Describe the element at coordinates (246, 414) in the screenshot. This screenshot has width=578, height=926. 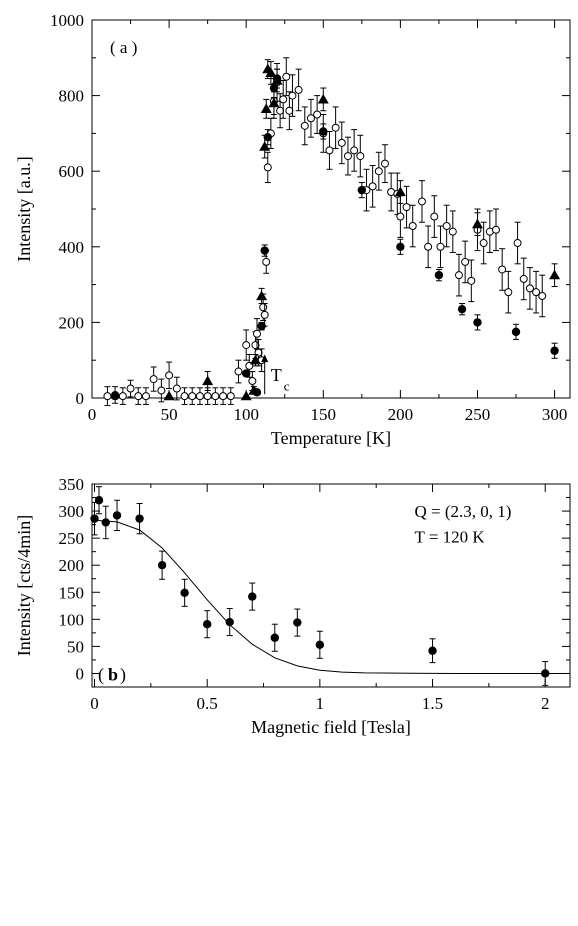
I see `x-tick-label: 100` at that location.